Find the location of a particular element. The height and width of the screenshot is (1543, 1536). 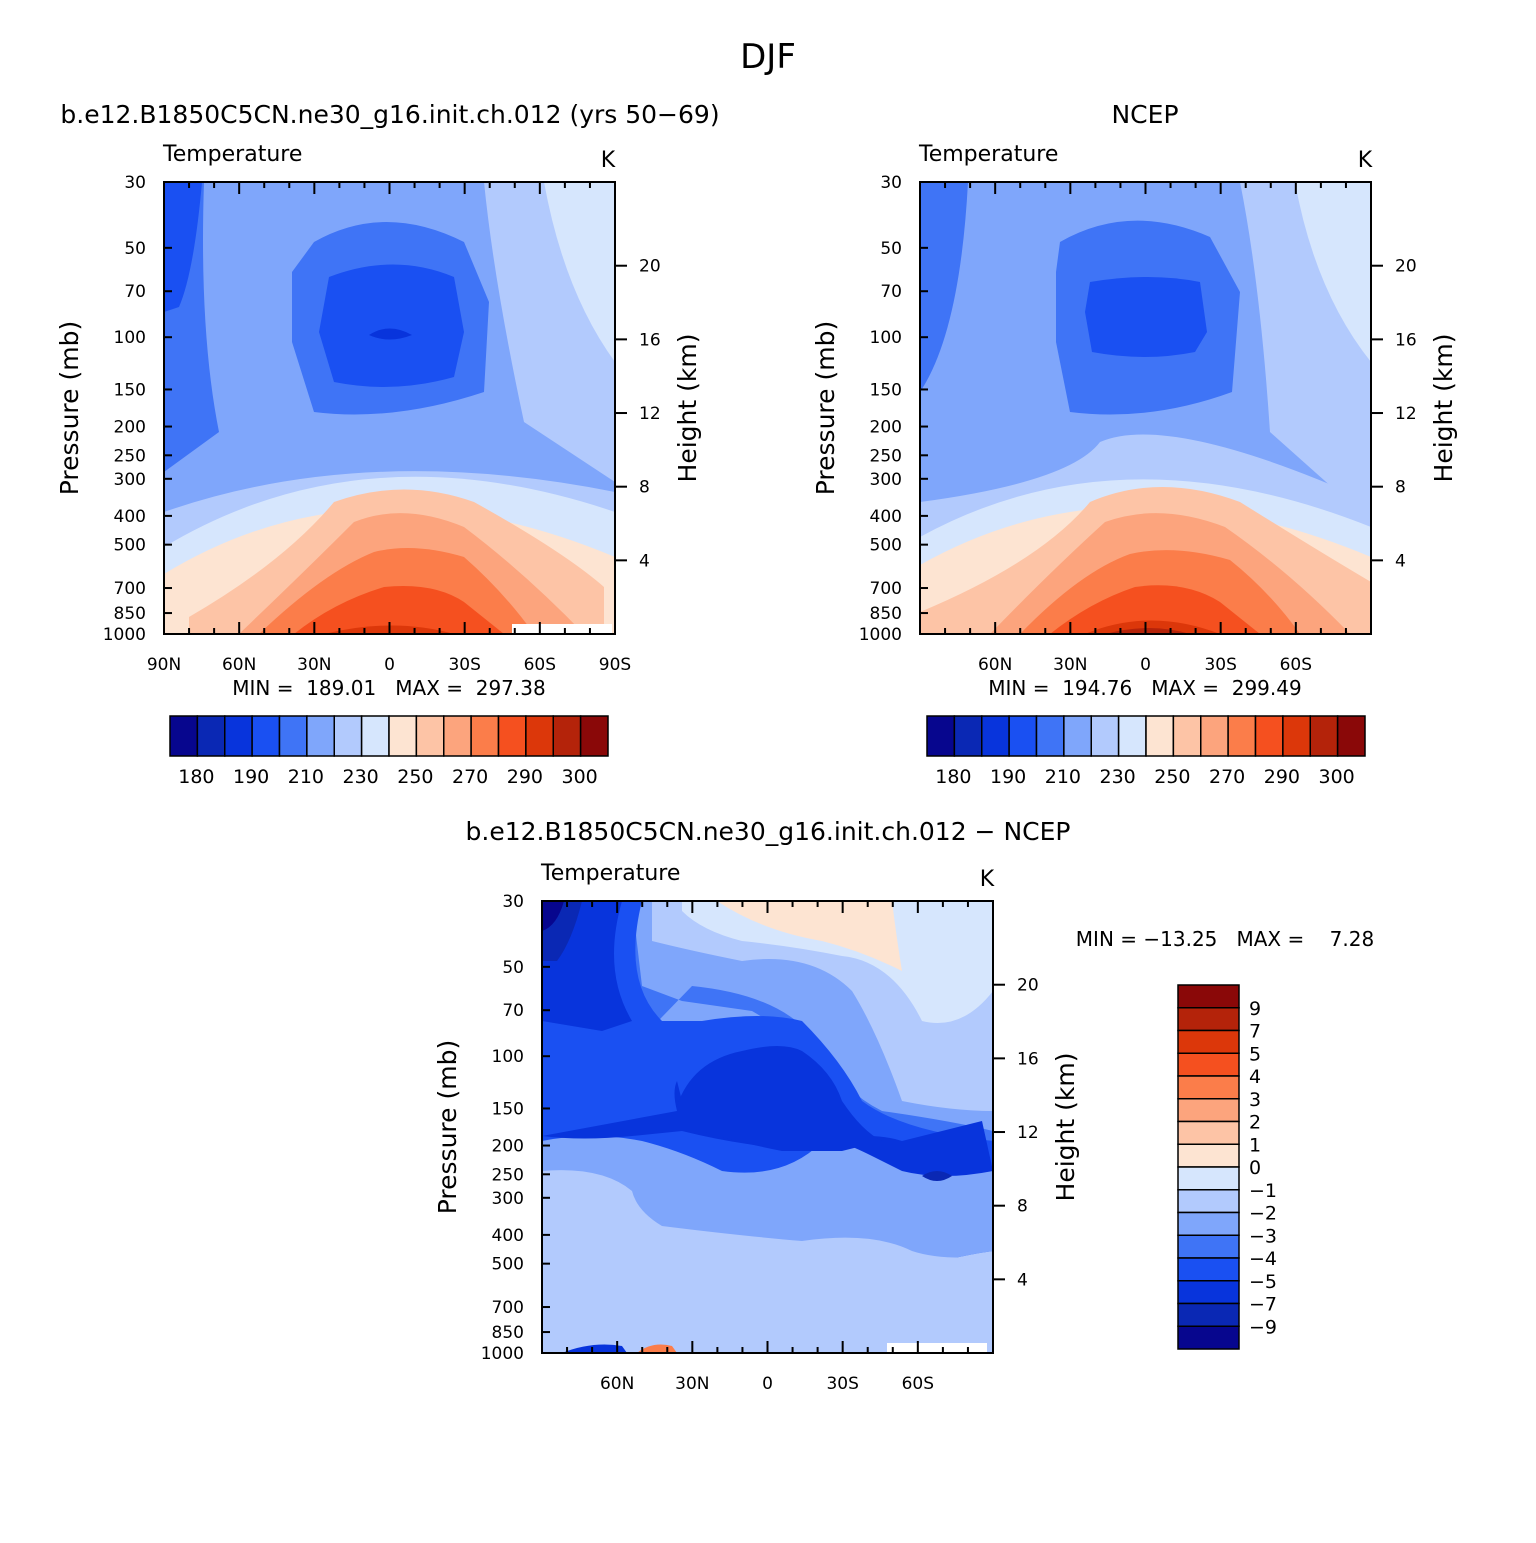

panel-model-colorbar: 180 190 210 230 250 270 290 300 is located at coordinates (389, 751).